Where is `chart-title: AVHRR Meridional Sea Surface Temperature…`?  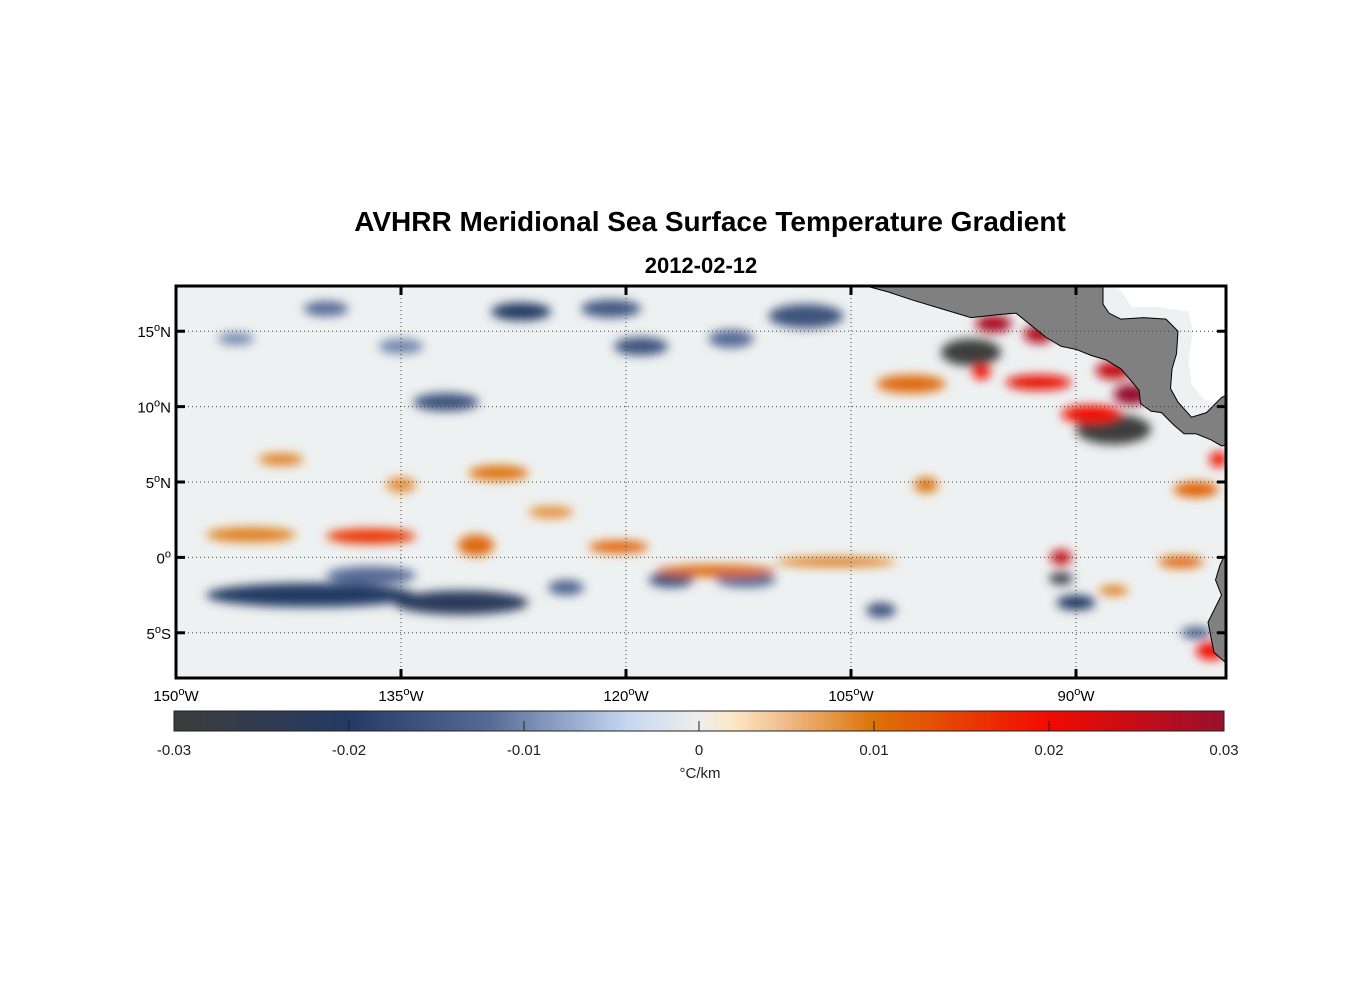
chart-title: AVHRR Meridional Sea Surface Temperature… is located at coordinates (710, 221).